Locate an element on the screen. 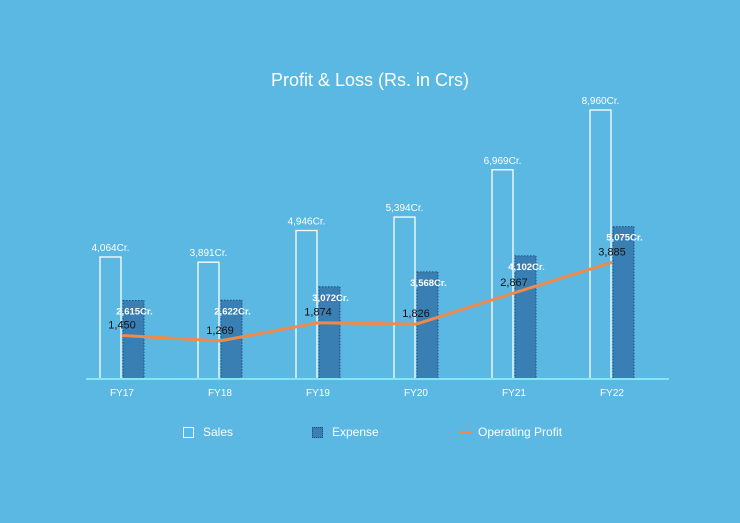 Image resolution: width=740 pixels, height=523 pixels. sales-value-label: 3,891Cr. is located at coordinates (209, 253).